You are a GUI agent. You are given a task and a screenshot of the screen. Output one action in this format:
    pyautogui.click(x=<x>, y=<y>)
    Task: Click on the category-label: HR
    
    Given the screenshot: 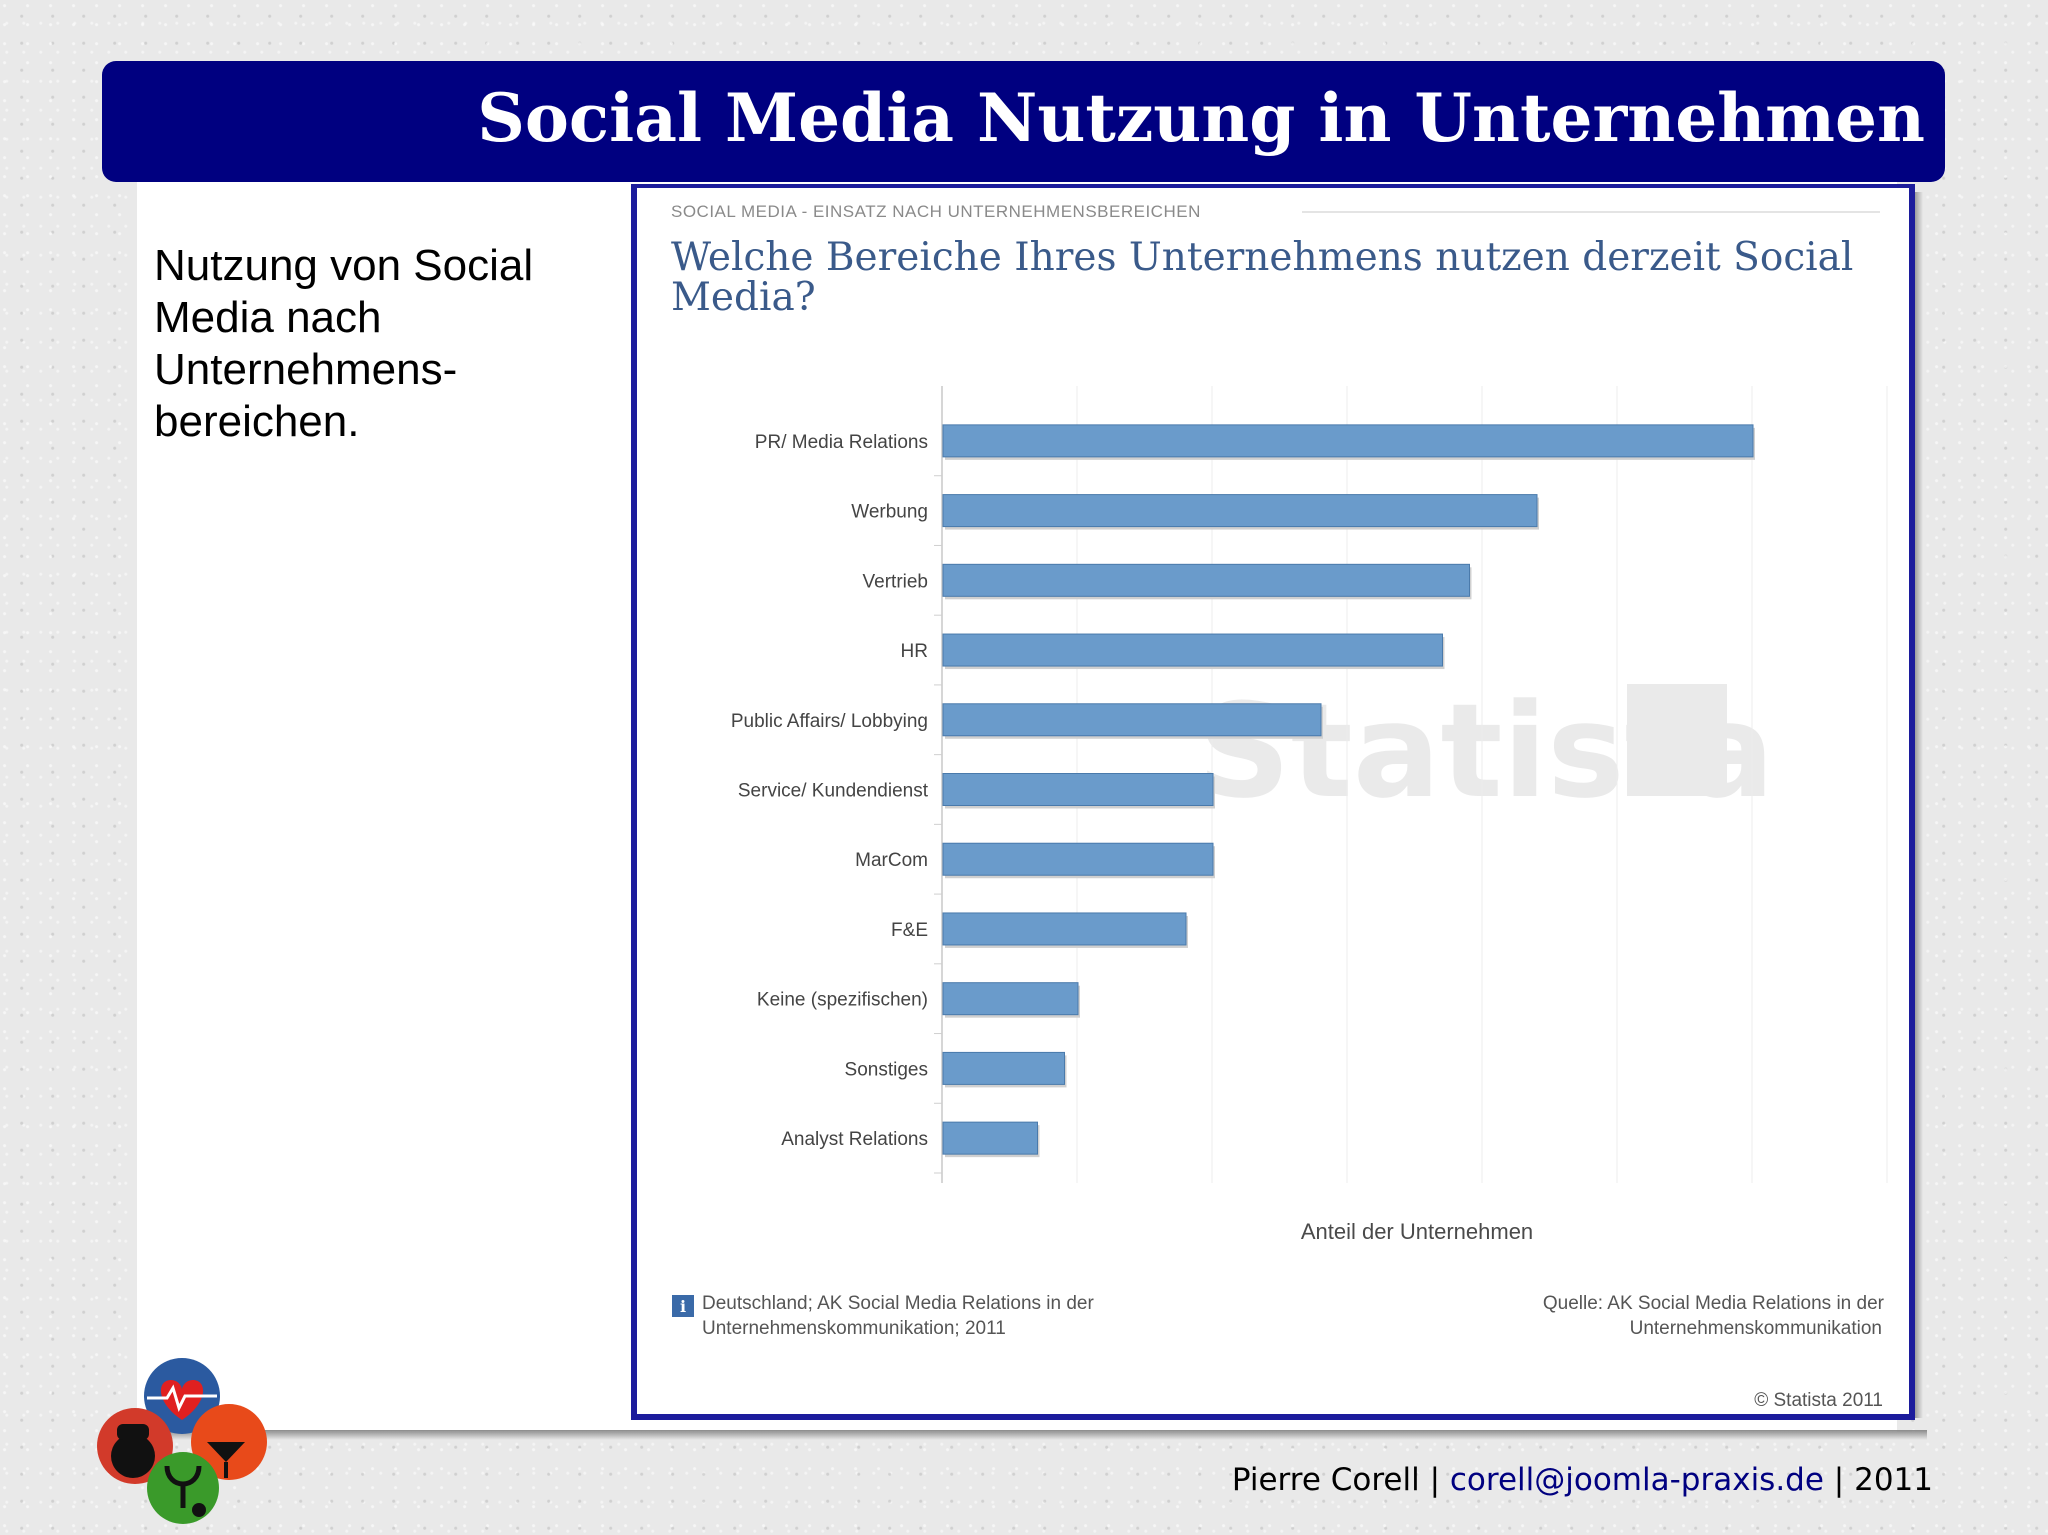 What is the action you would take?
    pyautogui.click(x=914, y=651)
    